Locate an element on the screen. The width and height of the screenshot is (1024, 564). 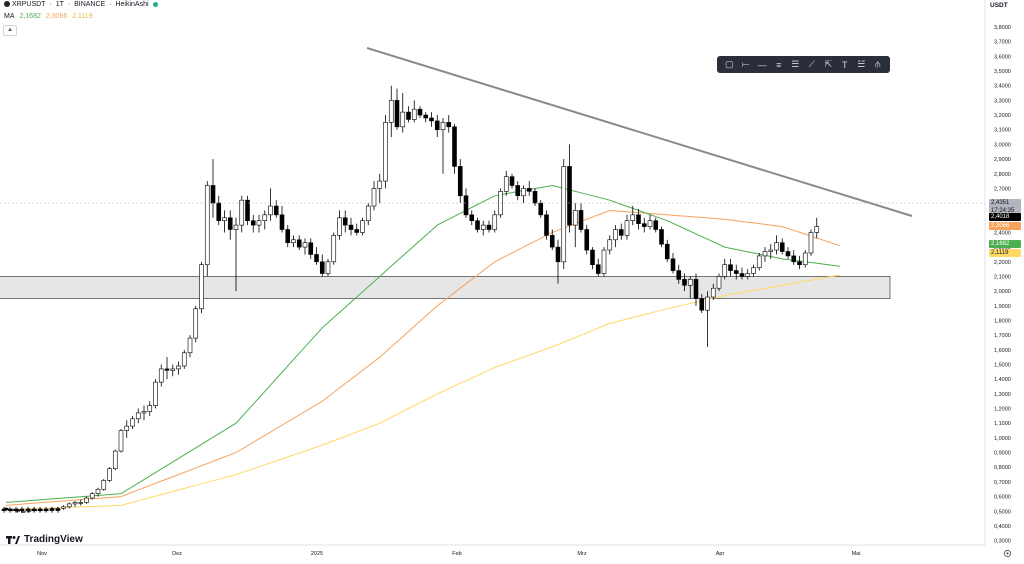
measure-icon: ⇱ is located at coordinates (828, 64).